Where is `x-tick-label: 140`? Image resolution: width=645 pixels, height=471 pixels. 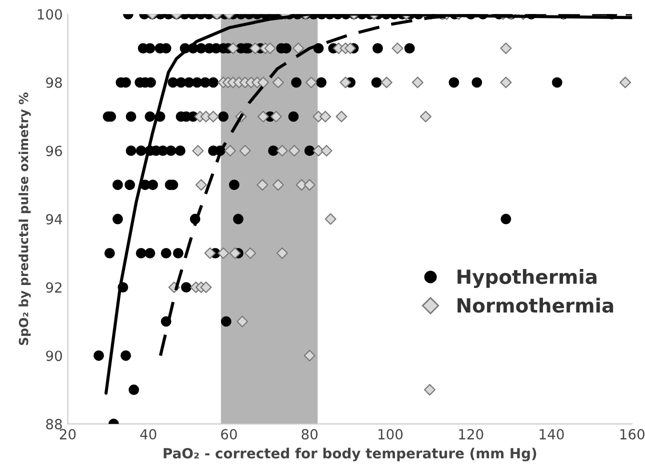
x-tick-label: 140 is located at coordinates (552, 434).